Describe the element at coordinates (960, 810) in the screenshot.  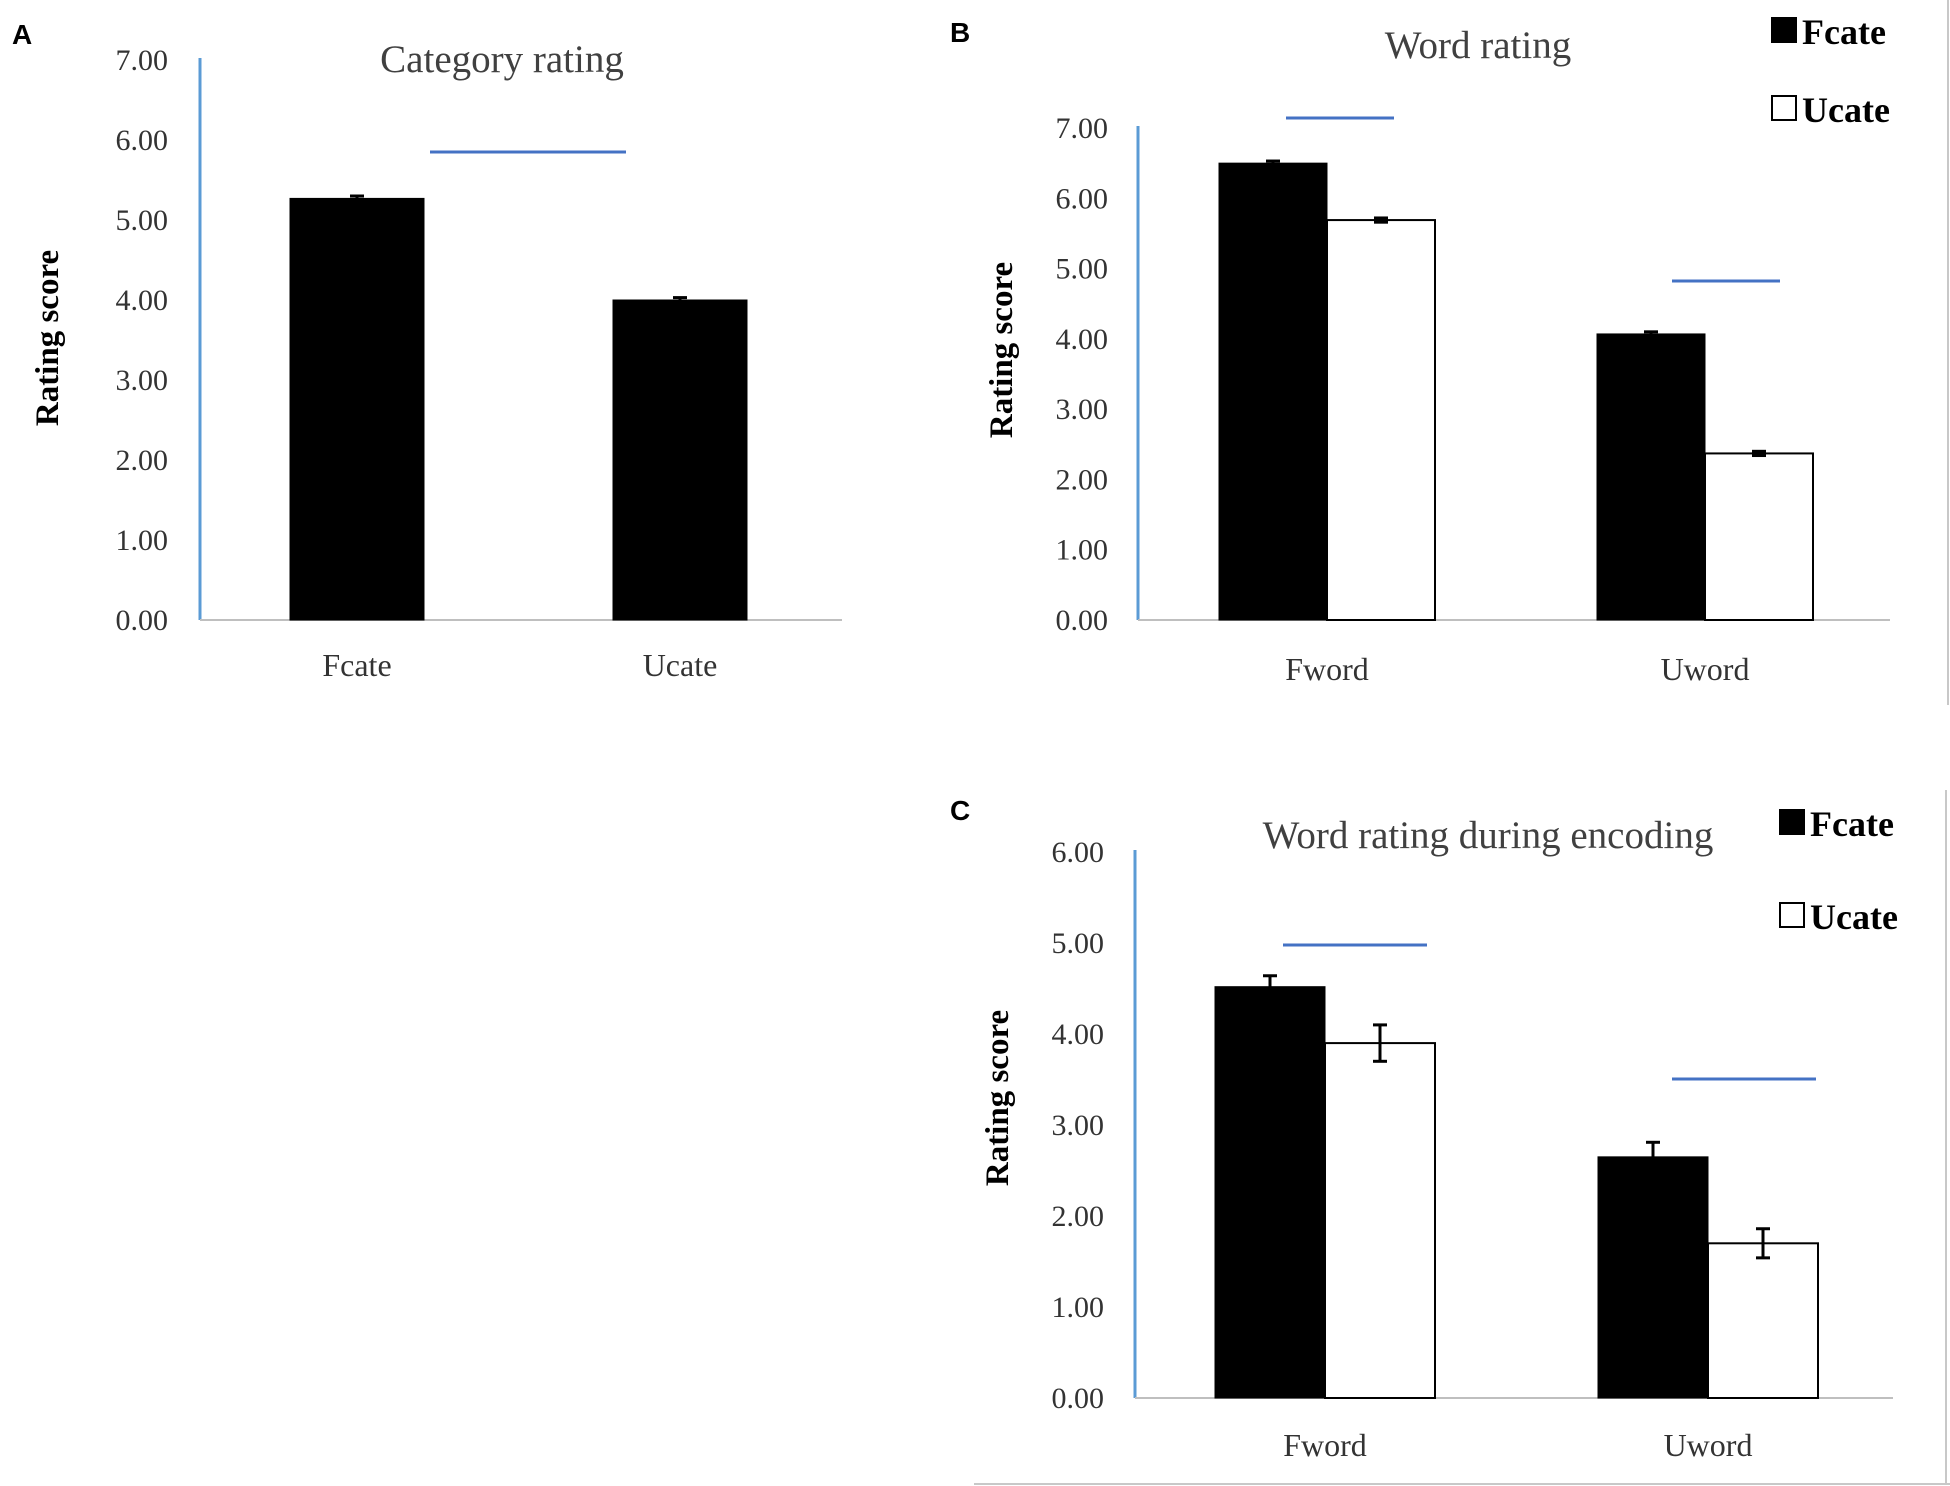
I see `panel-c-label: C` at that location.